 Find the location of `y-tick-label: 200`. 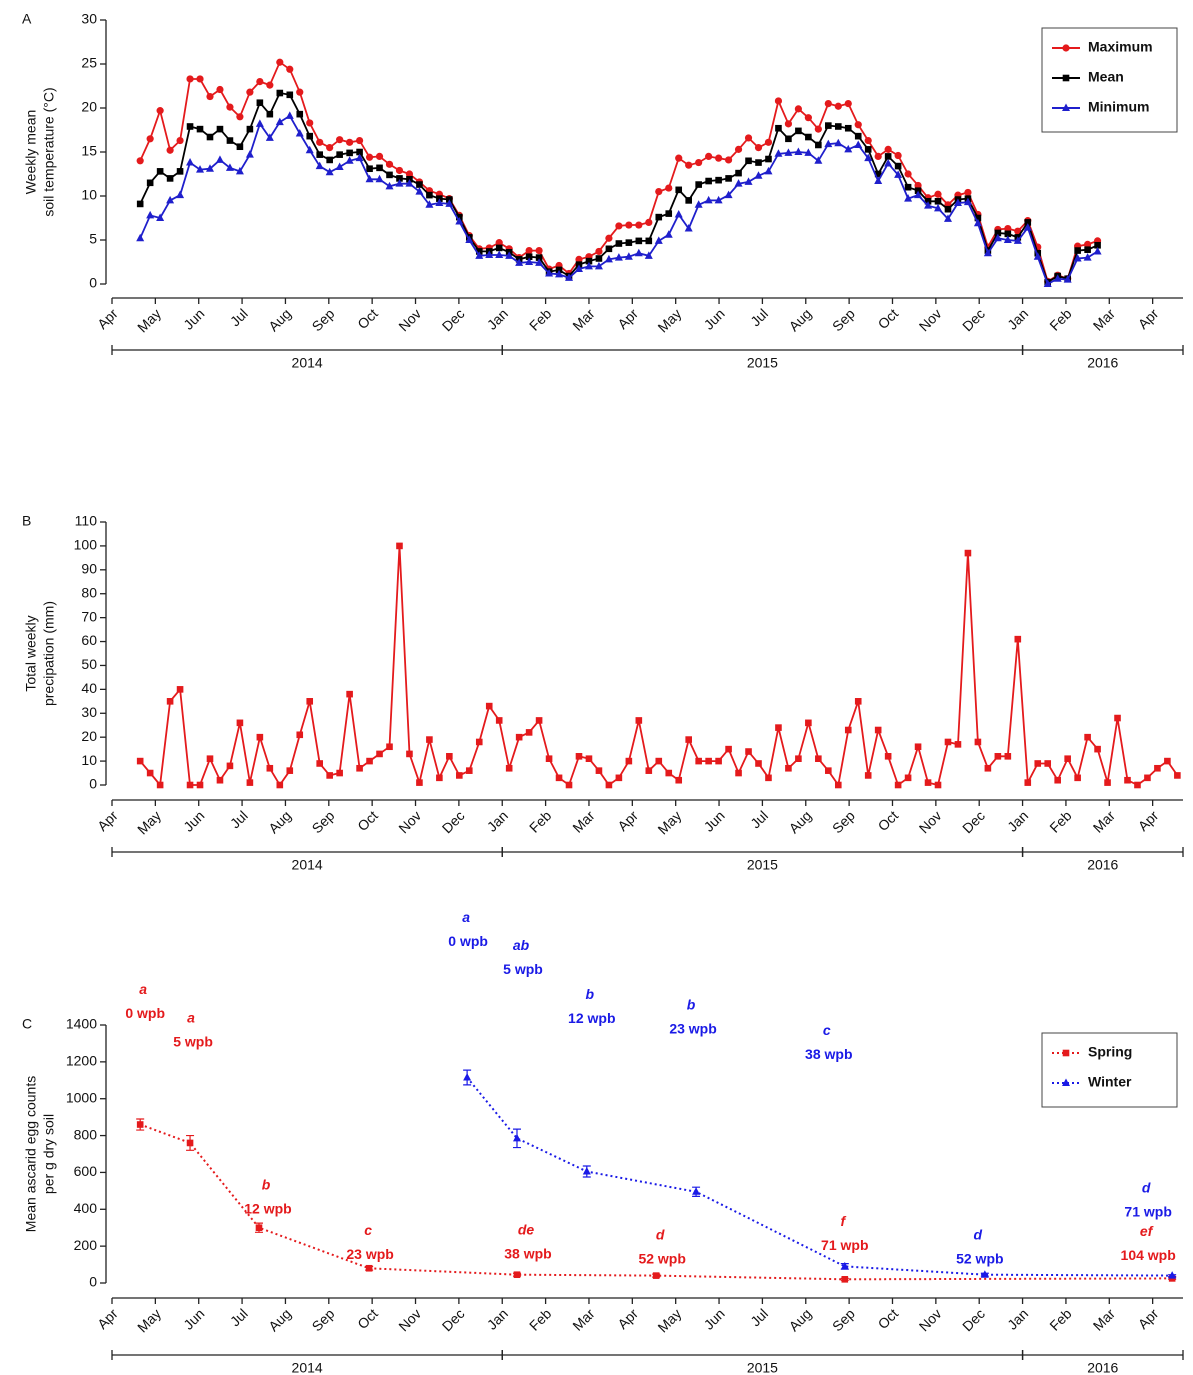

y-tick-label: 200 is located at coordinates (86, 1245).